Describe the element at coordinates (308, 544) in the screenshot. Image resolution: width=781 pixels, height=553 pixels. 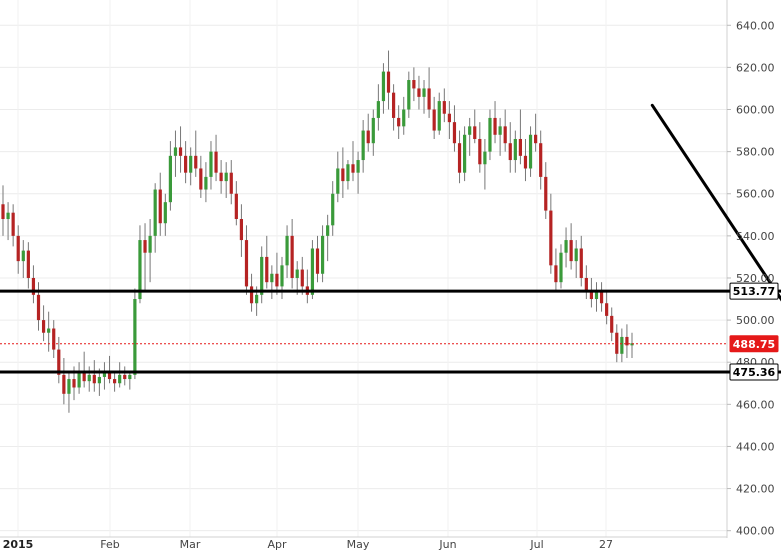
I see `time-axis: 2015 Feb Mar Apr May Jun Jul 27` at that location.